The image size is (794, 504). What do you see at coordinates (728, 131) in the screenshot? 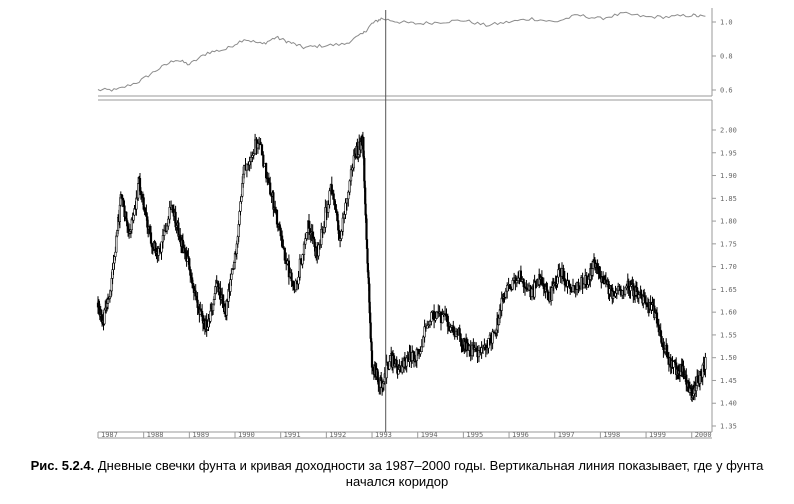
I see `bottom-y-tick-label: 2.00` at bounding box center [728, 131].